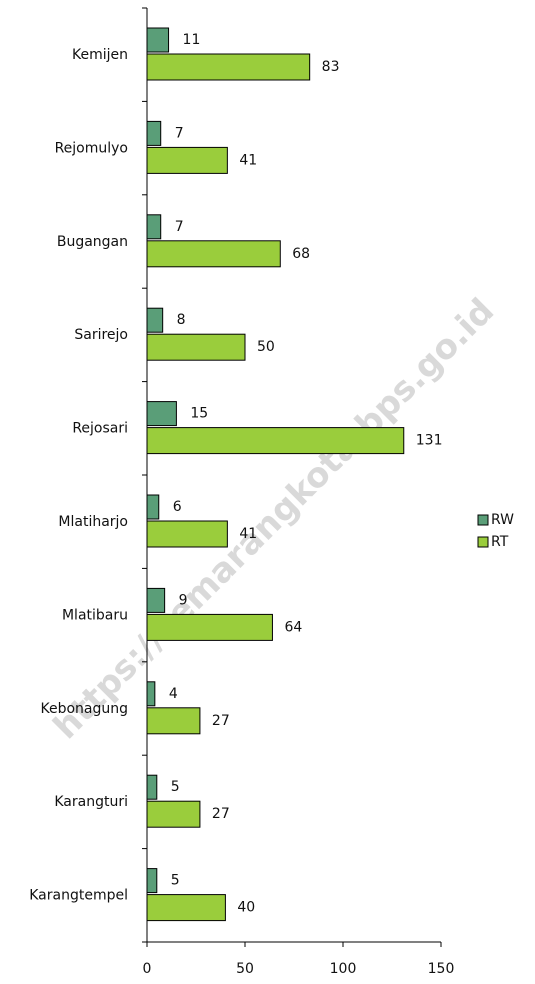 The width and height of the screenshot is (535, 984). Describe the element at coordinates (95, 615) in the screenshot. I see `category-label: Mlatibaru` at that location.